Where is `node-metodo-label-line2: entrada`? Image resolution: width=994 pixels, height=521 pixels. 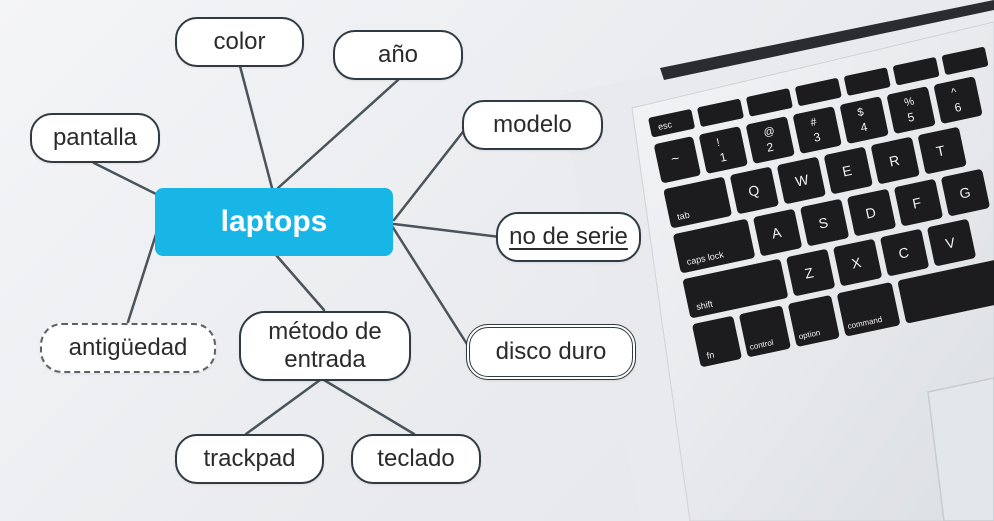 node-metodo-label-line2: entrada is located at coordinates (325, 359).